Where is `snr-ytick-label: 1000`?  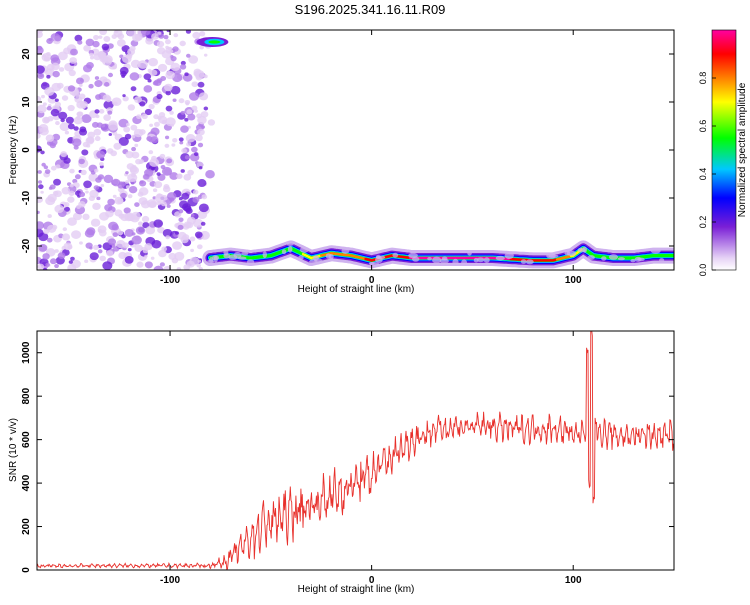 snr-ytick-label: 1000 is located at coordinates (26, 352).